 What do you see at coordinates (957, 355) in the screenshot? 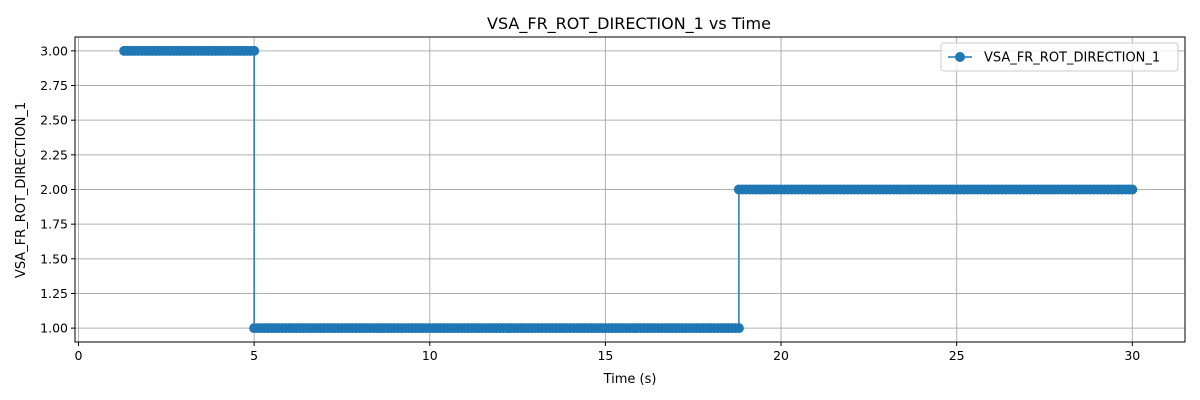
I see `x-tick-label: 25` at bounding box center [957, 355].